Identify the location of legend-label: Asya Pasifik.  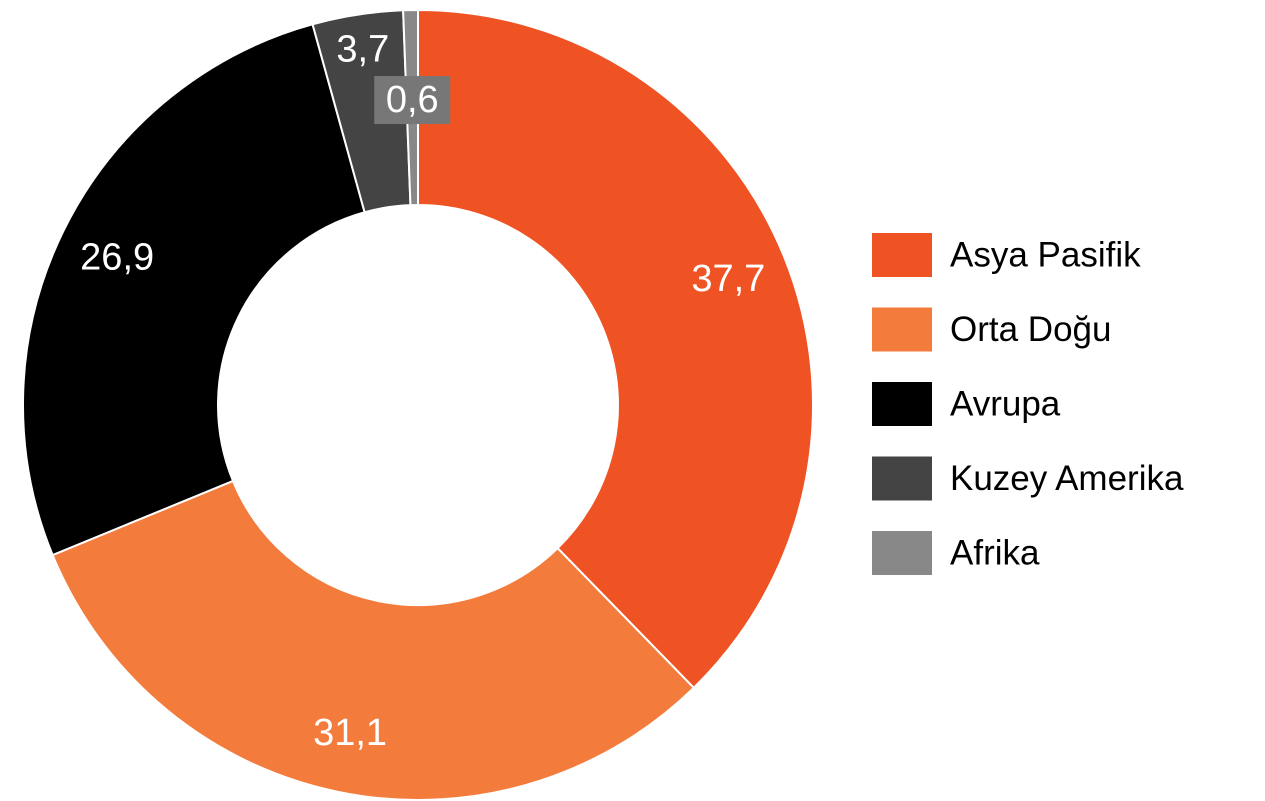
(1045, 254).